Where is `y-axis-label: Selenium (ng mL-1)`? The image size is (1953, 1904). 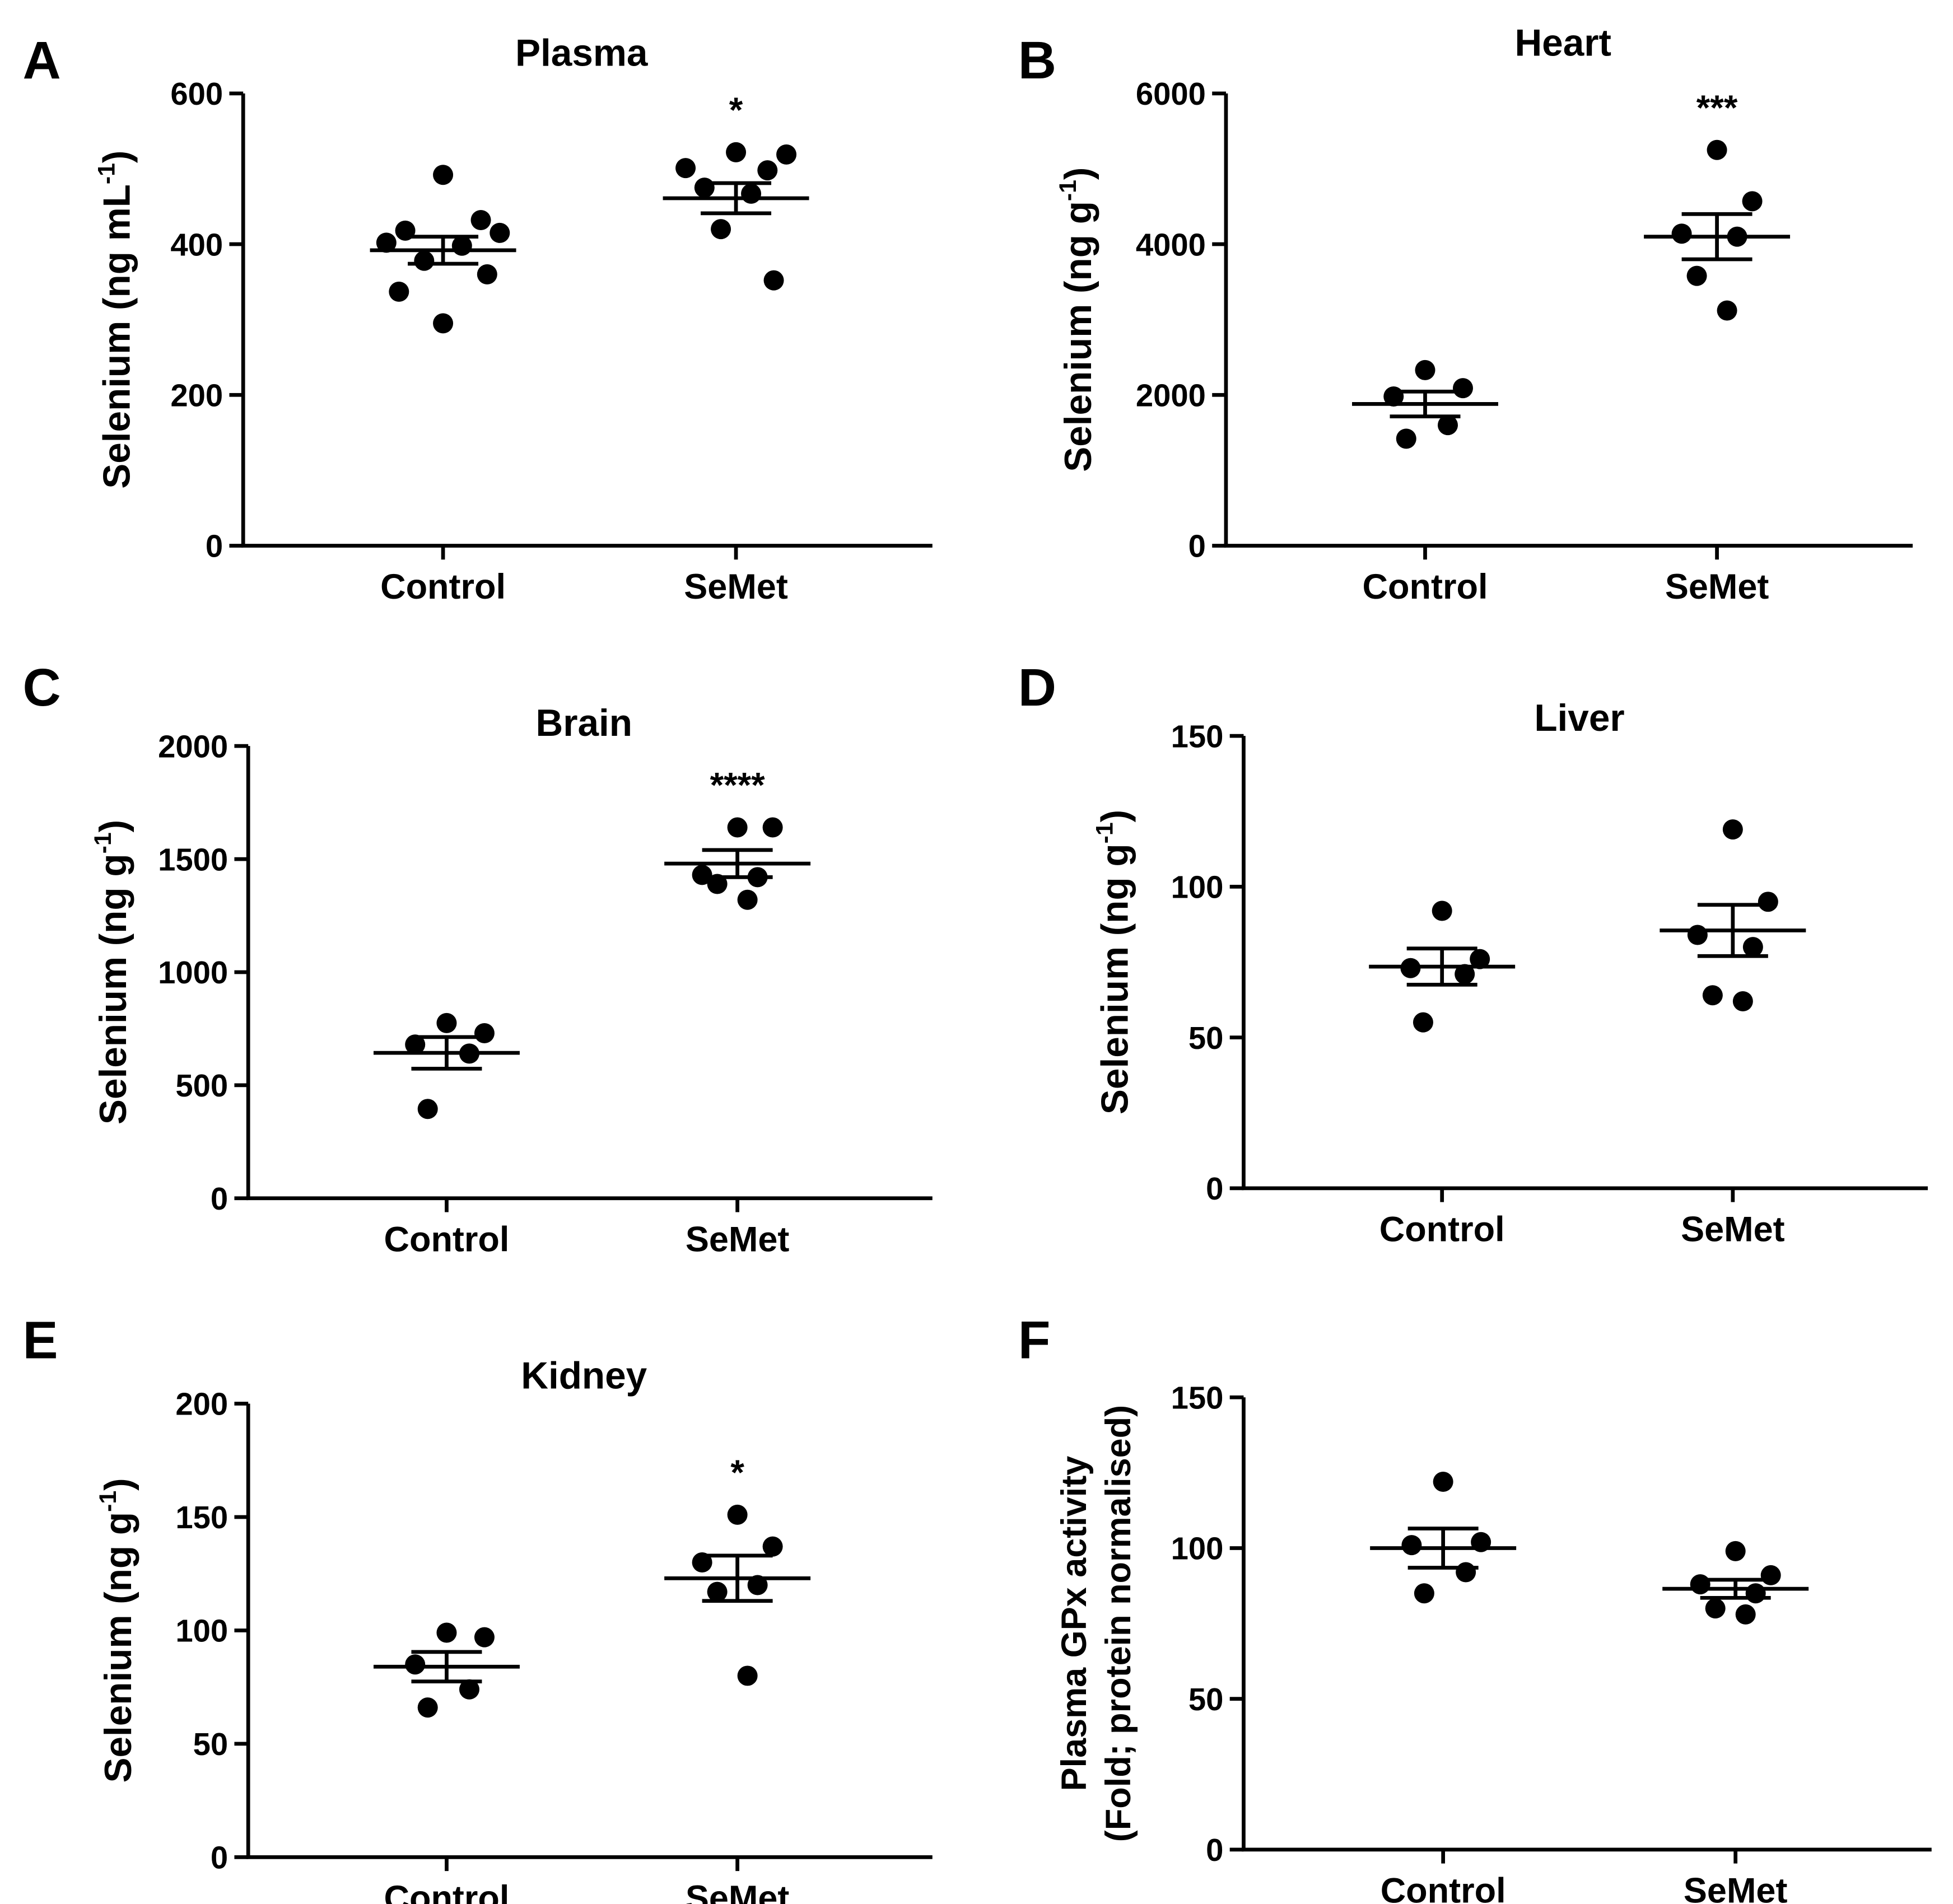 y-axis-label: Selenium (ng mL-1) is located at coordinates (116, 320).